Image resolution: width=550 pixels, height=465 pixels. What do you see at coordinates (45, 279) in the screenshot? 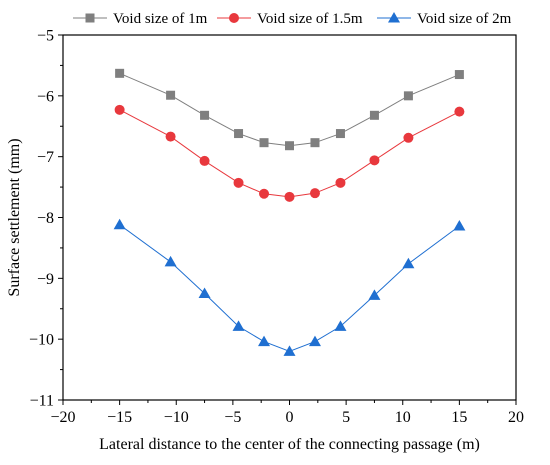
I see `y-tick-label: −9` at bounding box center [45, 279].